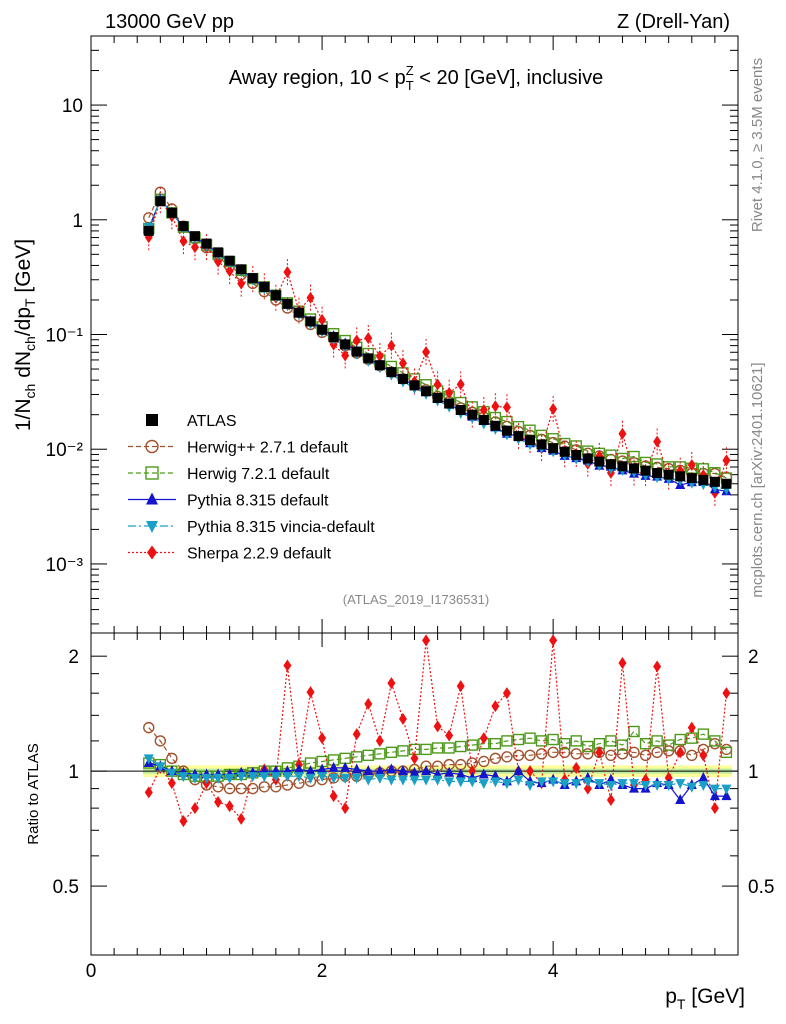 This screenshot has width=786, height=1024. Describe the element at coordinates (65, 565) in the screenshot. I see `y-tick-label: 10⁻³` at that location.